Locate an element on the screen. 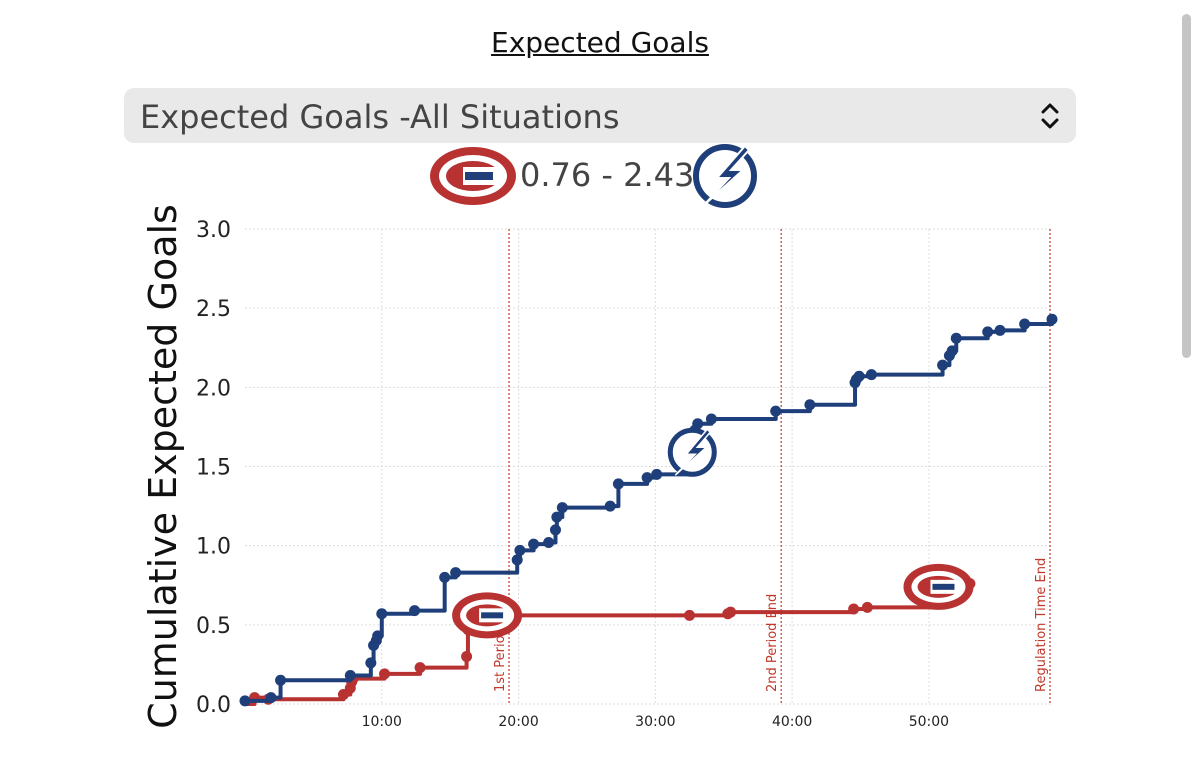  scrollbar-thumb is located at coordinates (1186, 186).